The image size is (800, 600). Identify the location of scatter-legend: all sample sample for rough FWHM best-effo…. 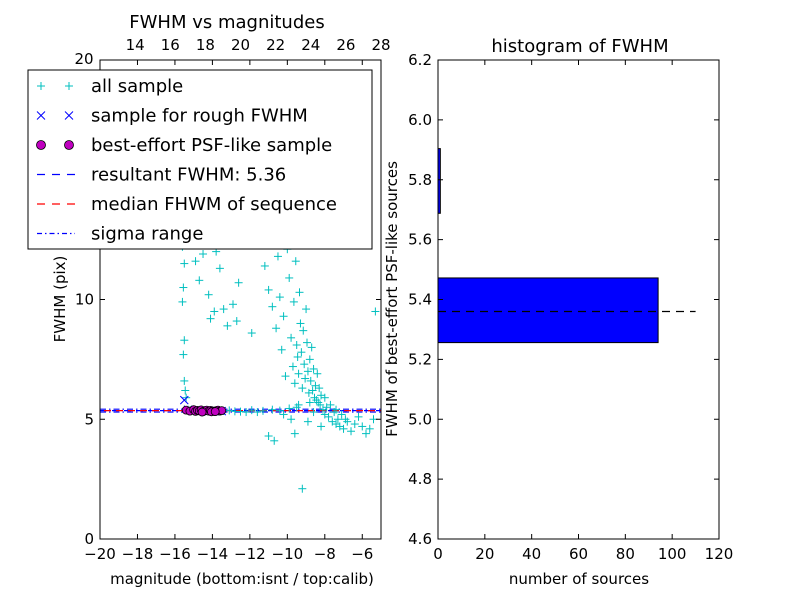
(200, 159).